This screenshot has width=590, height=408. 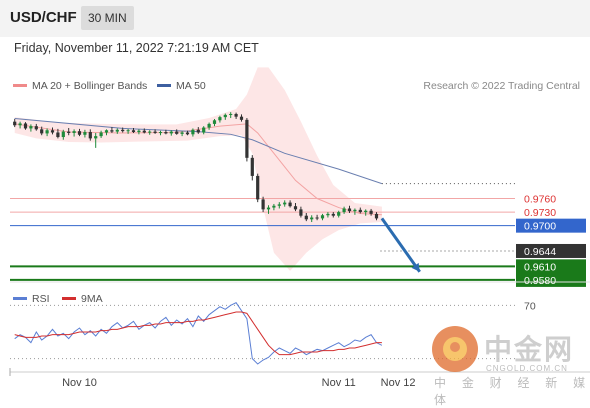 I want to click on ma20-line, so click(x=198, y=169).